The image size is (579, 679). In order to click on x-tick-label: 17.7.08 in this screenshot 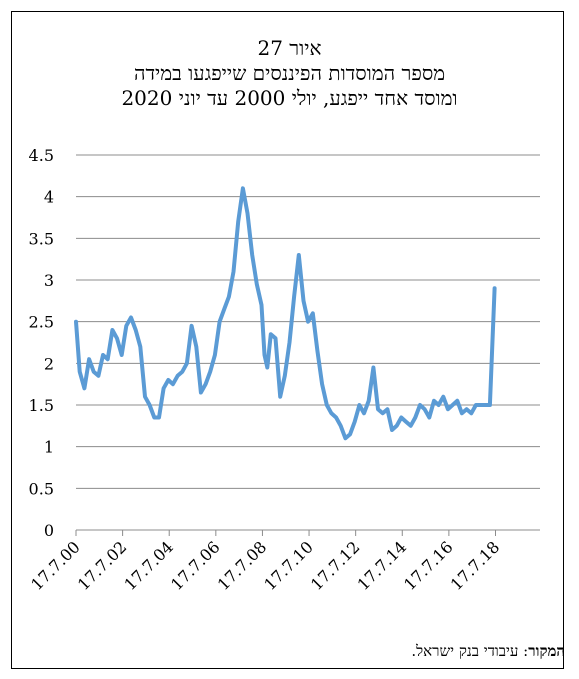, I will do `click(242, 565)`.